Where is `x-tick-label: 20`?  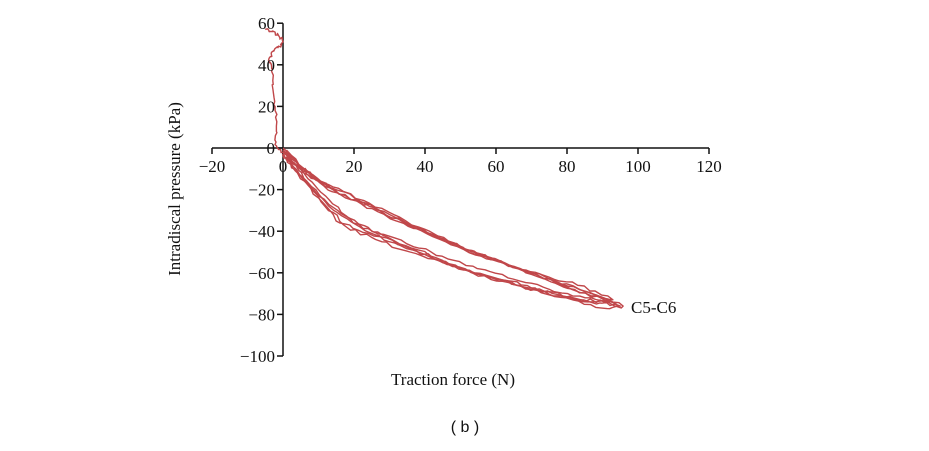 x-tick-label: 20 is located at coordinates (354, 166).